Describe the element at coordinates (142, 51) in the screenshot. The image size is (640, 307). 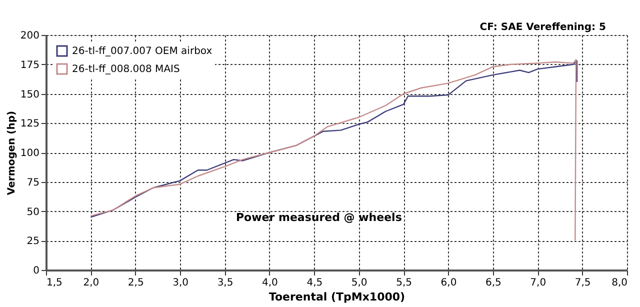
I see `legend-label: 26-tl-ff_007.007 OEM airbox` at that location.